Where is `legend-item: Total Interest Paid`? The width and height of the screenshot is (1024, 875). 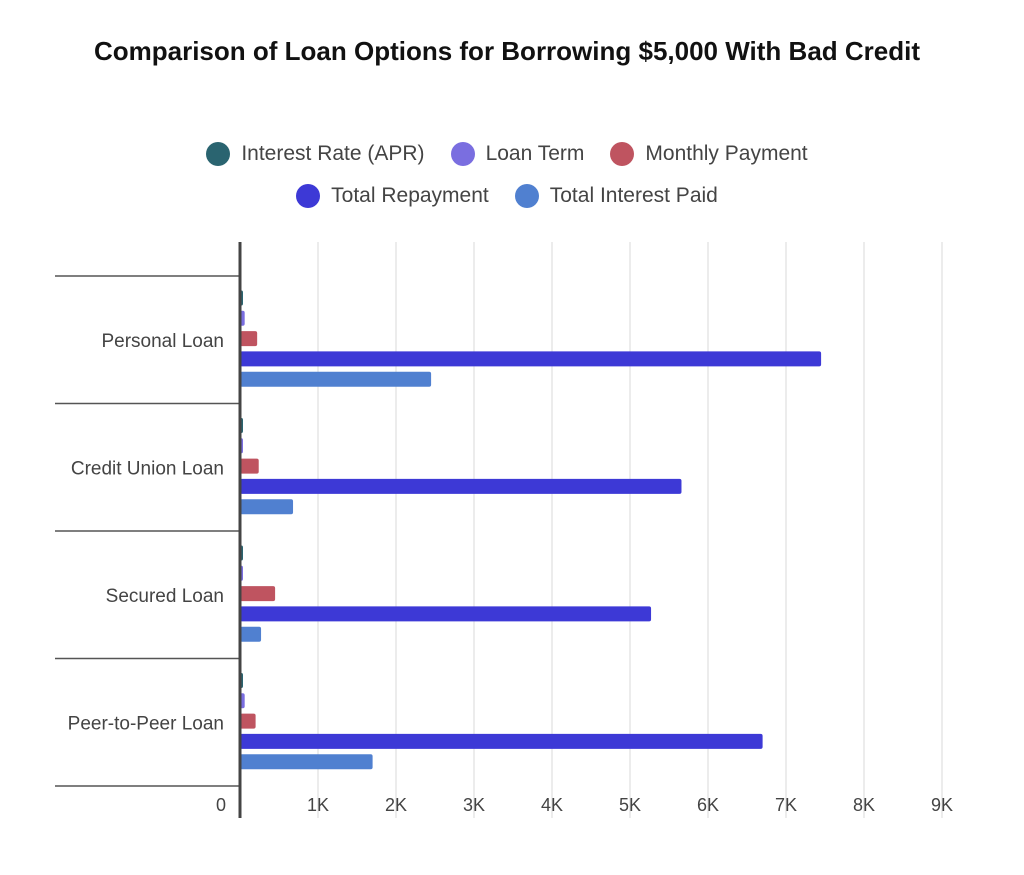
legend-item: Total Interest Paid is located at coordinates (616, 196).